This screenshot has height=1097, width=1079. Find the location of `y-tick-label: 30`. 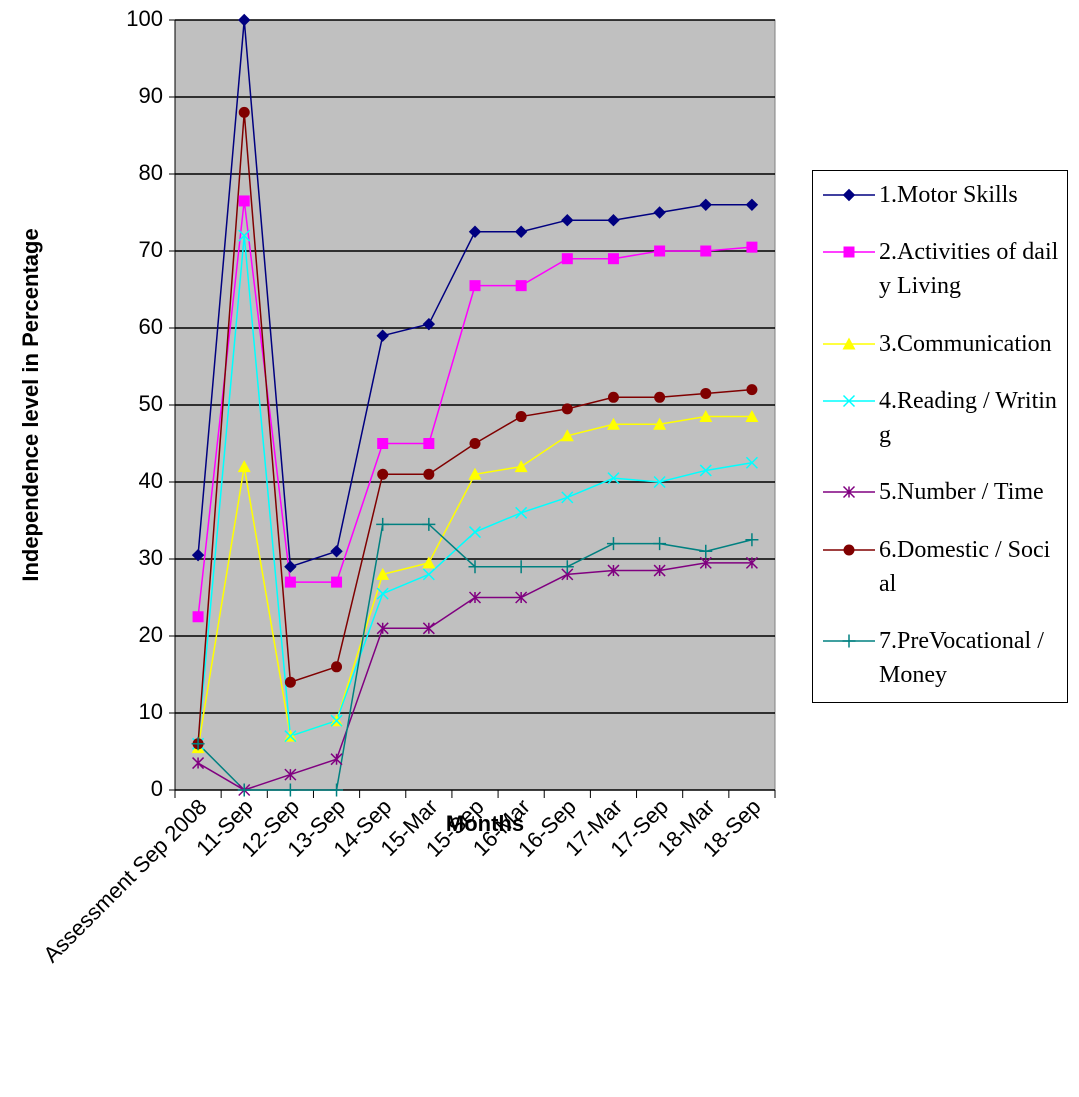

y-tick-label: 30 is located at coordinates (151, 557).